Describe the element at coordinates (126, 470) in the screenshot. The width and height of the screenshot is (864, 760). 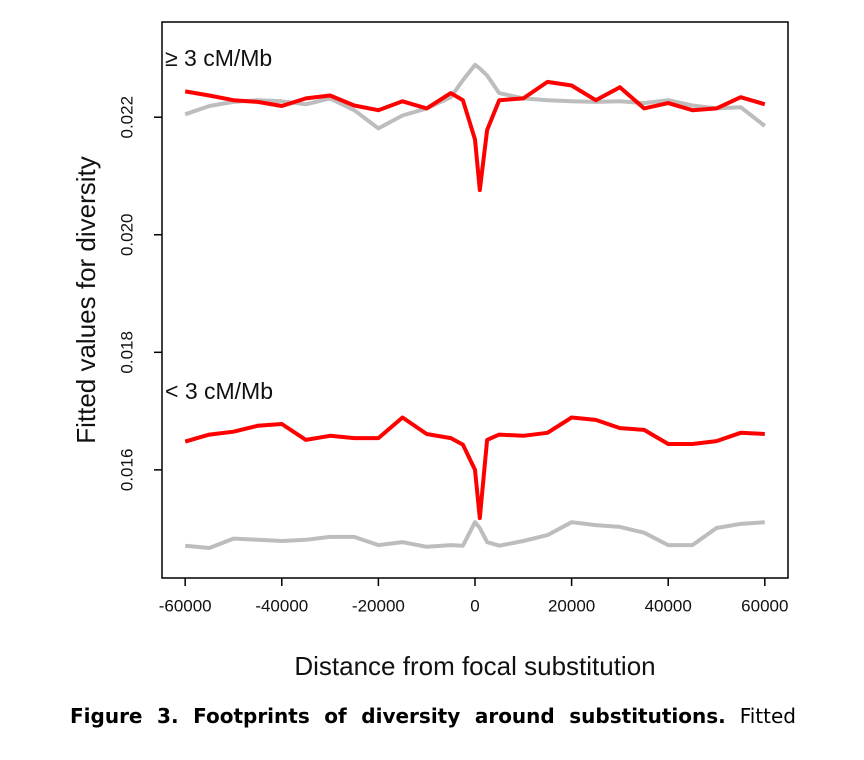
I see `y-tick-label: 0.016` at that location.